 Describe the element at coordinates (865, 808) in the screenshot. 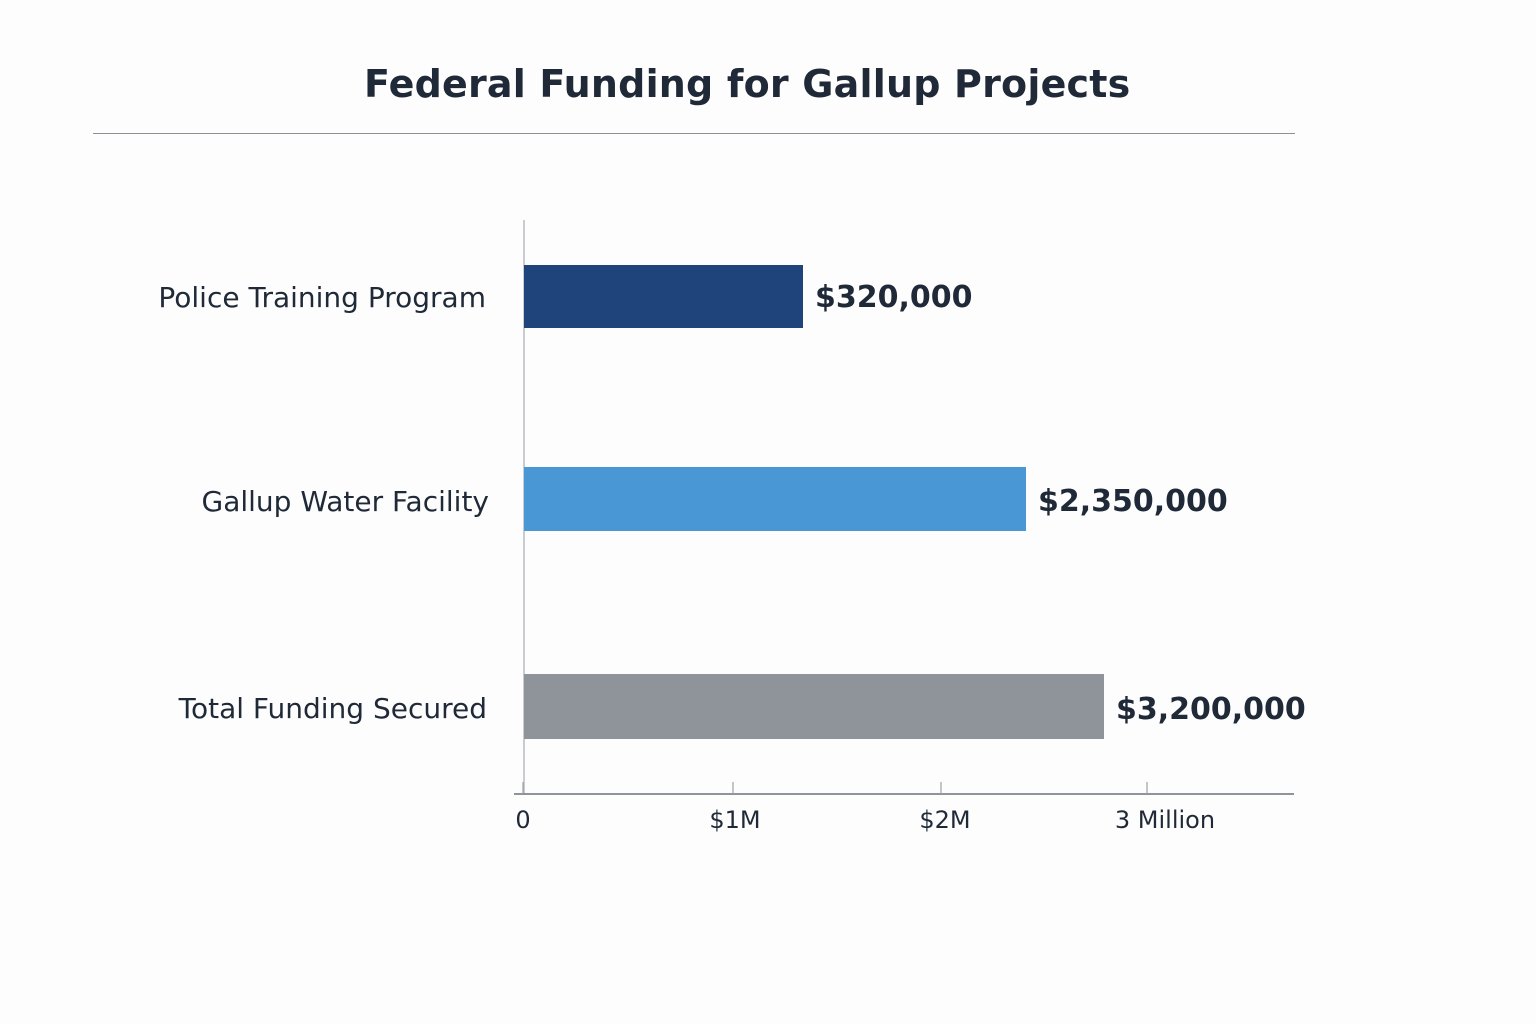

I see `x-axis-ticks: 0 $1M $2M 3 Million` at that location.